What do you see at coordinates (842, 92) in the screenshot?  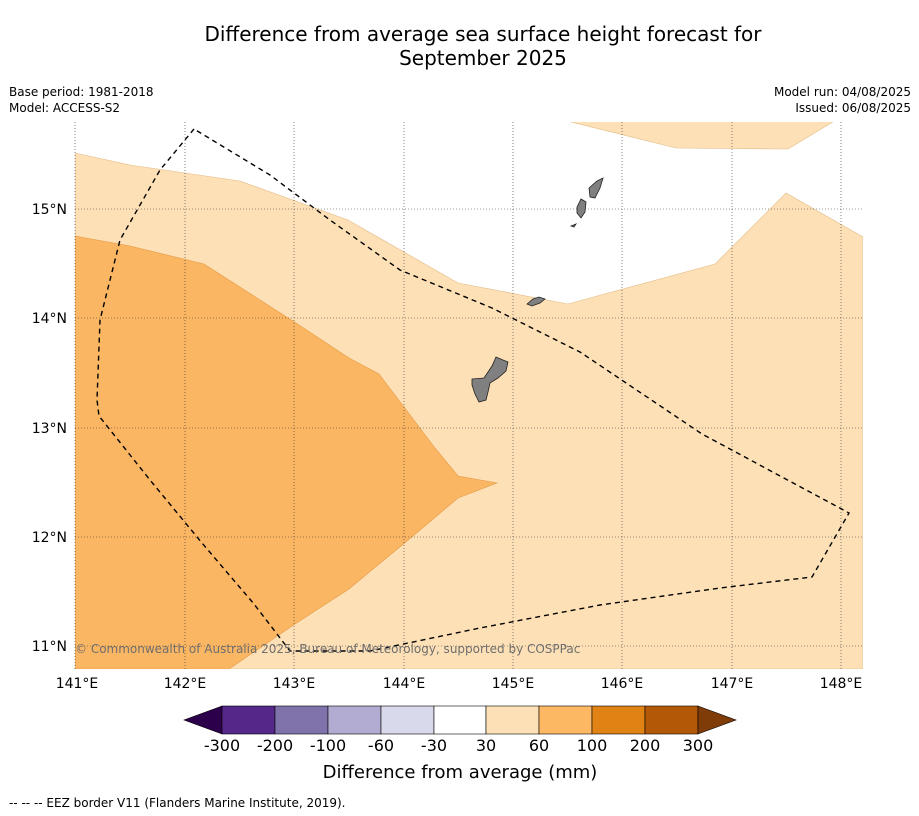 I see `model-run: Model run: 04/08/2025` at bounding box center [842, 92].